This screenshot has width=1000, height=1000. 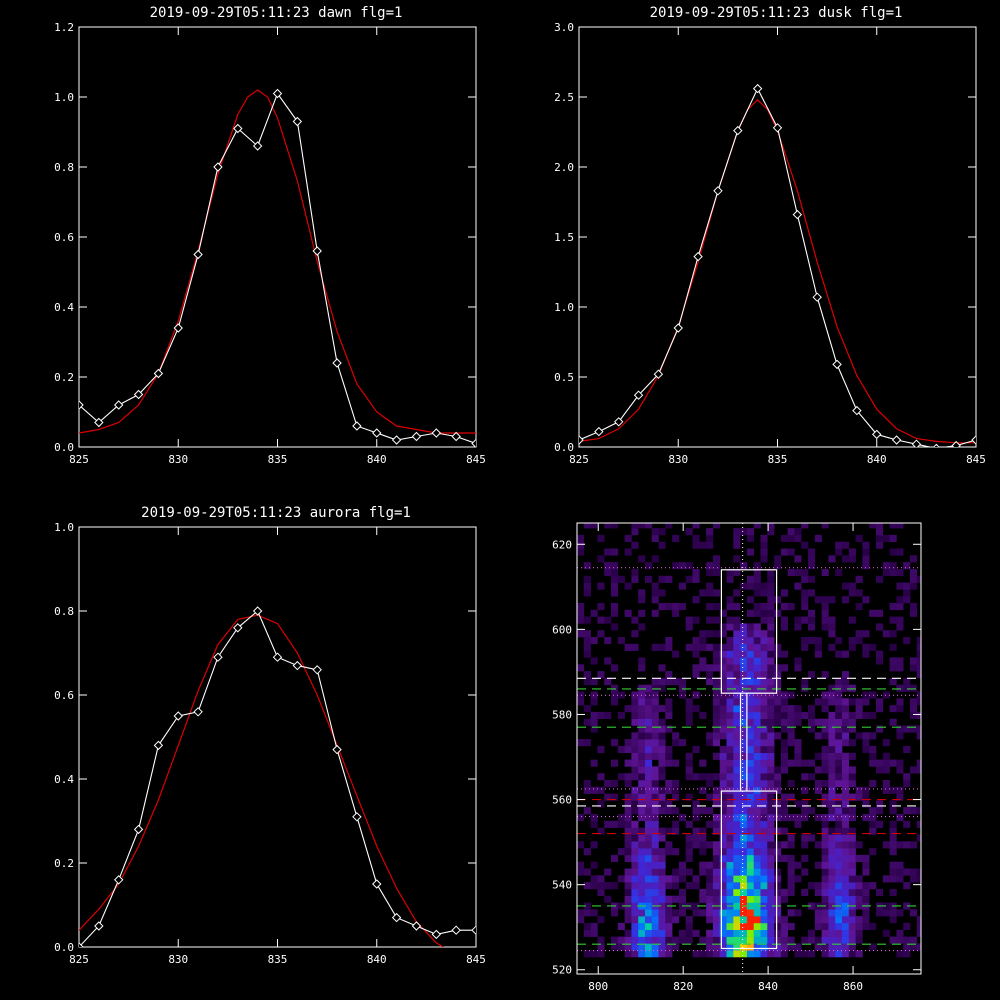 What do you see at coordinates (564, 97) in the screenshot?
I see `y-tick-label: 2.5` at bounding box center [564, 97].